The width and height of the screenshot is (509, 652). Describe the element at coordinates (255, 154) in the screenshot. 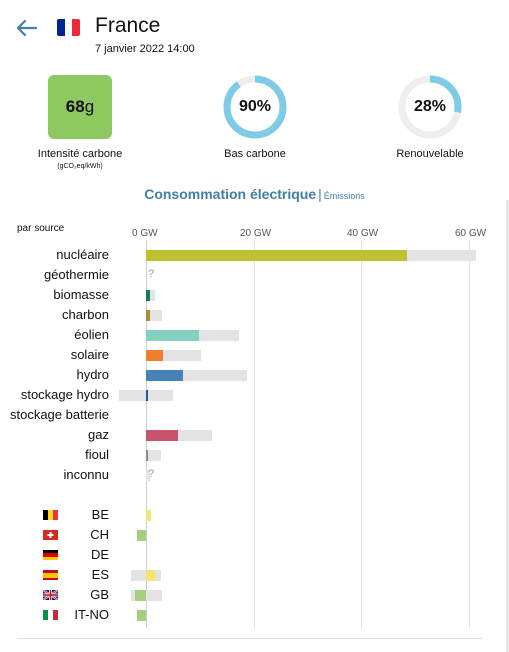

I see `low-carbon-label: Bas carbone` at that location.